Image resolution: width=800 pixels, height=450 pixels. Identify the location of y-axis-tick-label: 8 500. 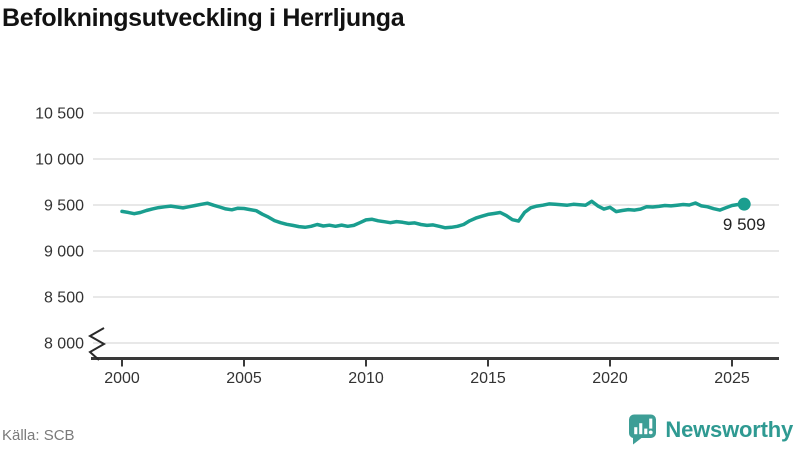
(64, 298).